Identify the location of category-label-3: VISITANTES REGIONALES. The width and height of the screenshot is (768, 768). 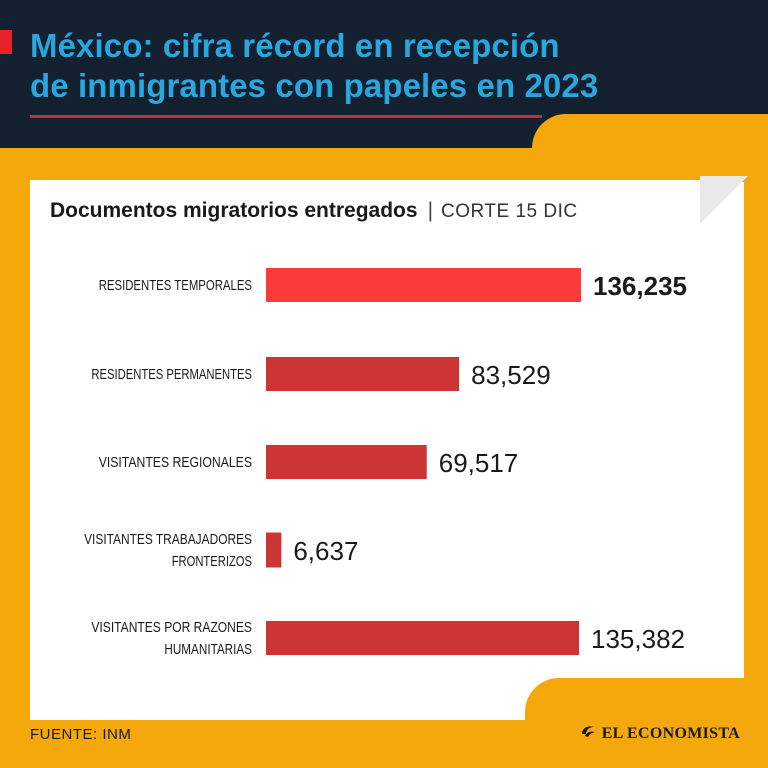
(175, 463).